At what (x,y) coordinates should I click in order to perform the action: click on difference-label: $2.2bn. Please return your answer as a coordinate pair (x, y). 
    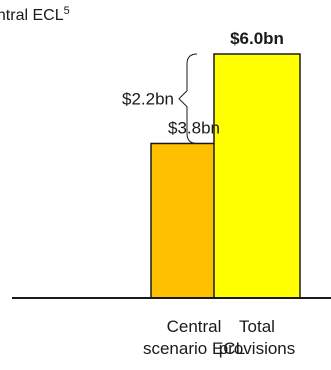
    Looking at the image, I should click on (148, 99).